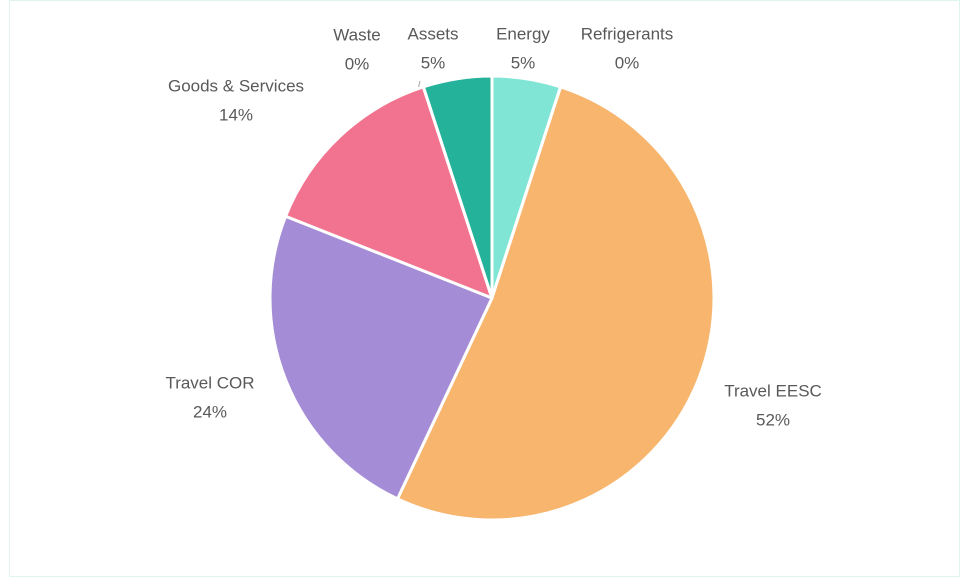  Describe the element at coordinates (357, 34) in the screenshot. I see `slice-label: Waste` at that location.